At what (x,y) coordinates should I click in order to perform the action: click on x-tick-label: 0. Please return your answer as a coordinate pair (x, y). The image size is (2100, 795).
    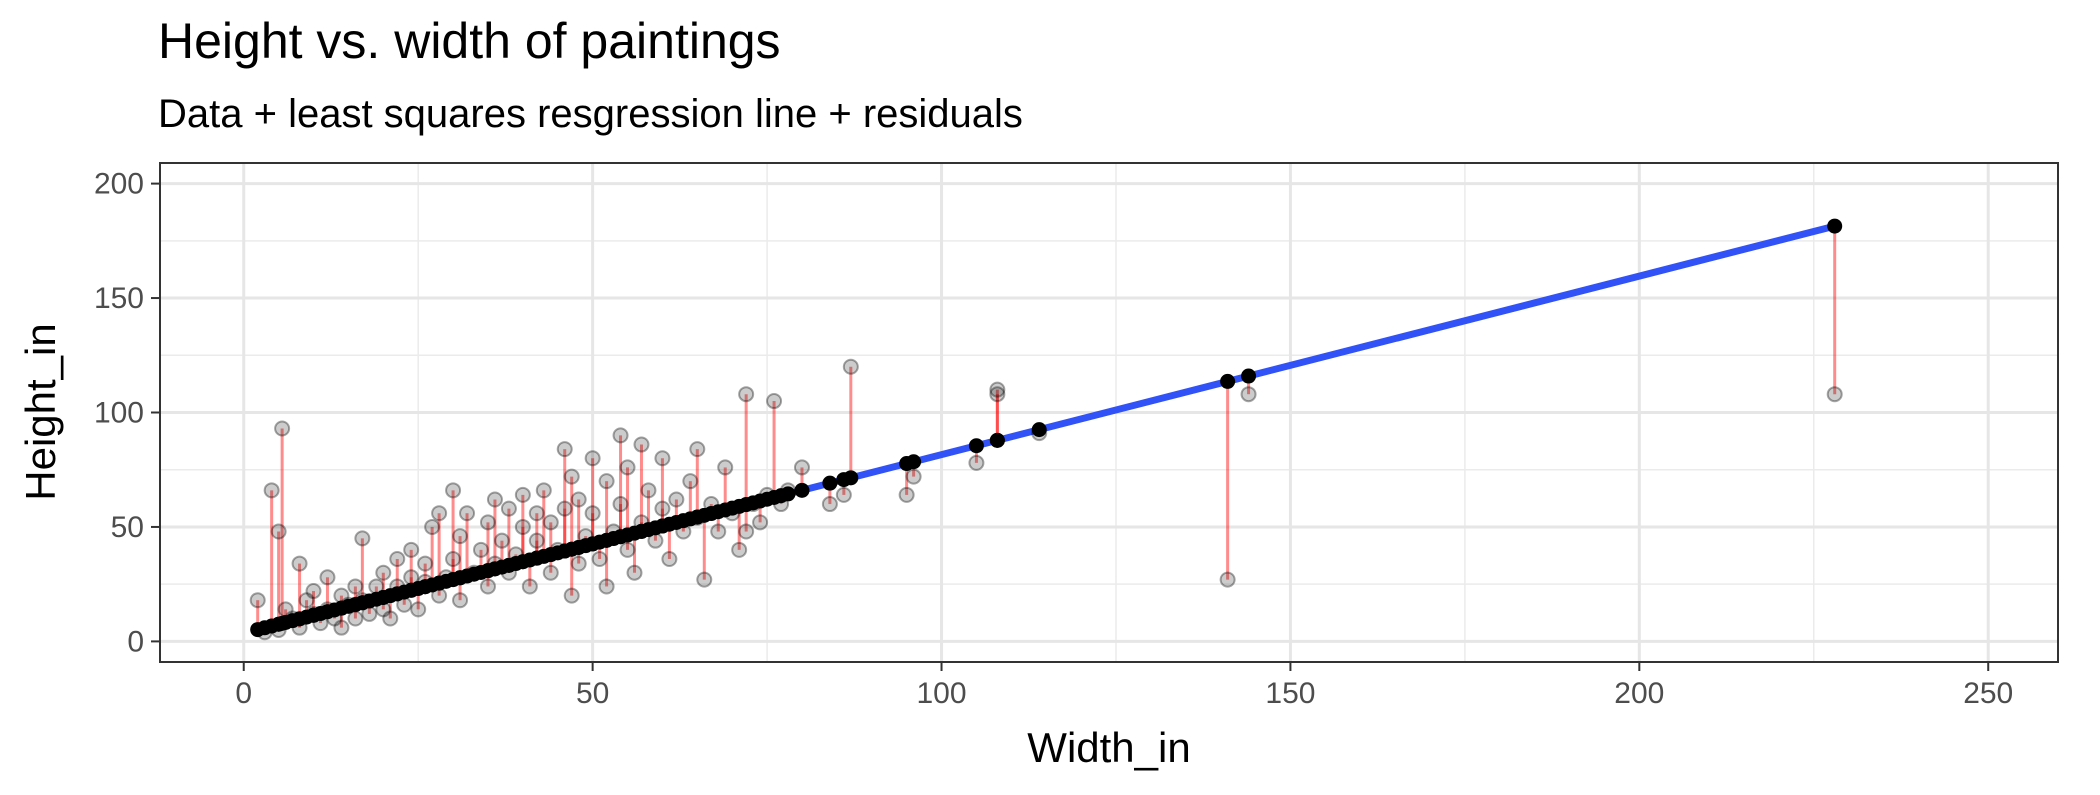
    Looking at the image, I should click on (243, 693).